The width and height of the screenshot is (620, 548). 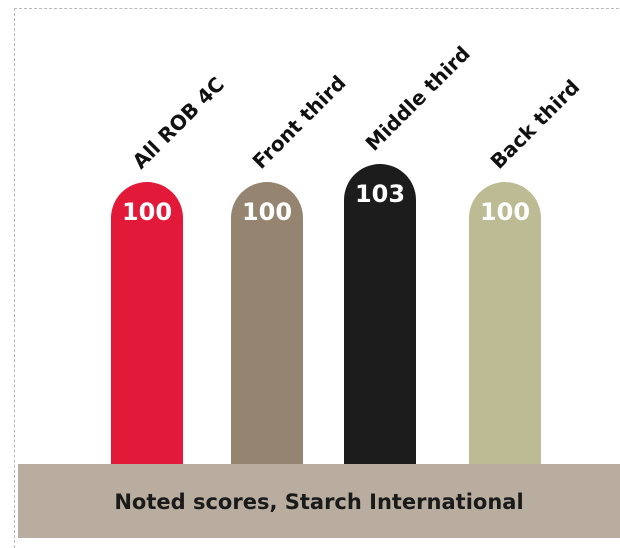 I want to click on chart-footer: Noted scores, Starch International, so click(x=319, y=501).